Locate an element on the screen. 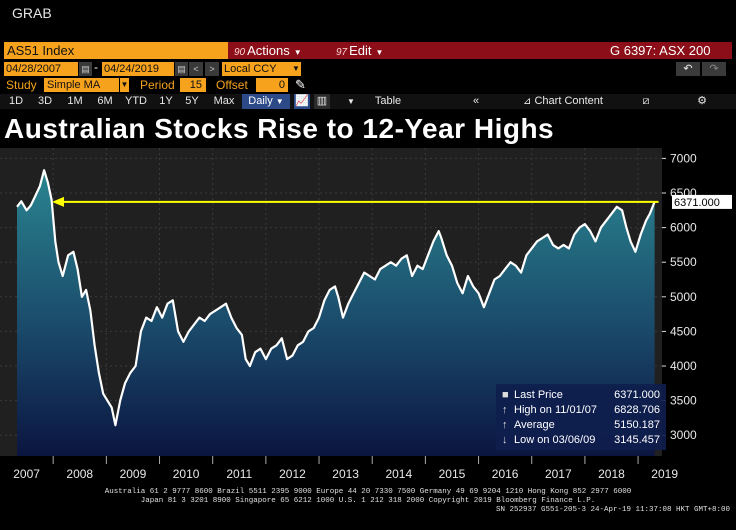 The width and height of the screenshot is (736, 530). y-tick-label: 3500 is located at coordinates (683, 401).